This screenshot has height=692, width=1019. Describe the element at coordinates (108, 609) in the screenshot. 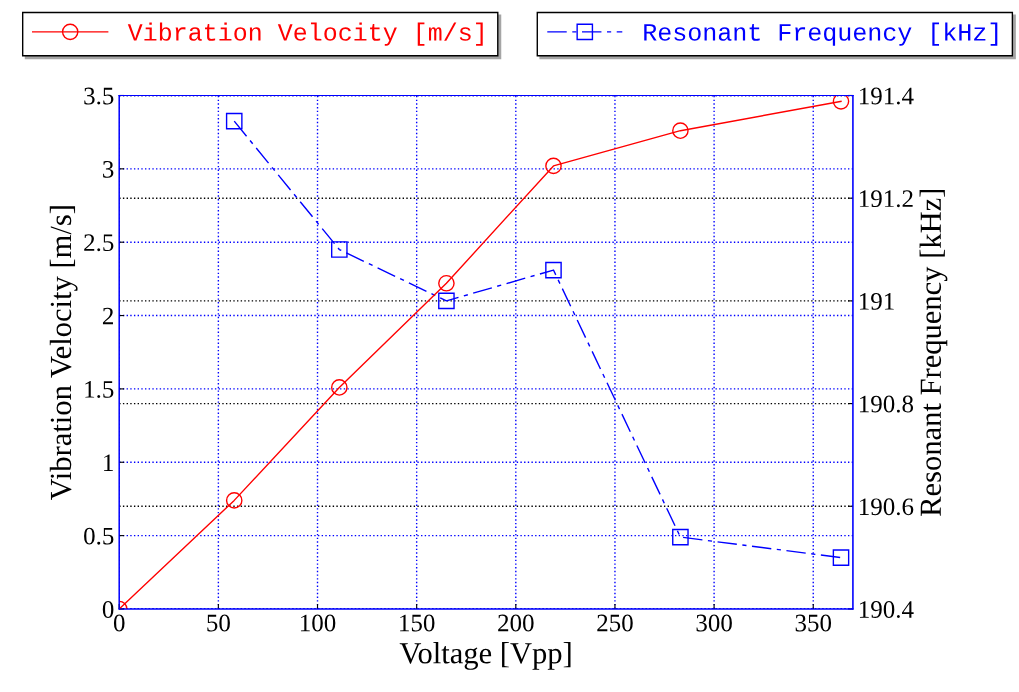

I see `y-tick-label: 0` at that location.